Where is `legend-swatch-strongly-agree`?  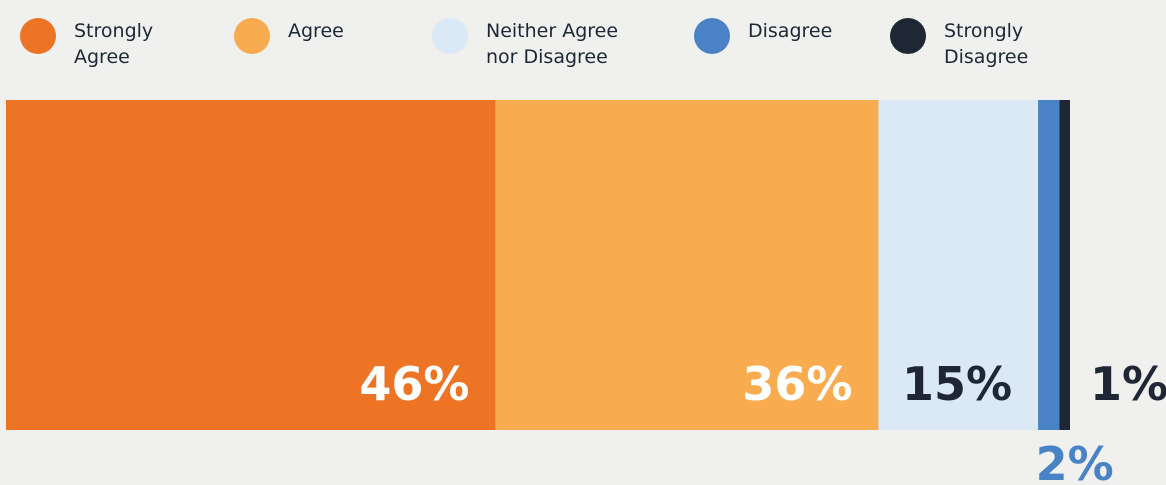
legend-swatch-strongly-agree is located at coordinates (38, 36).